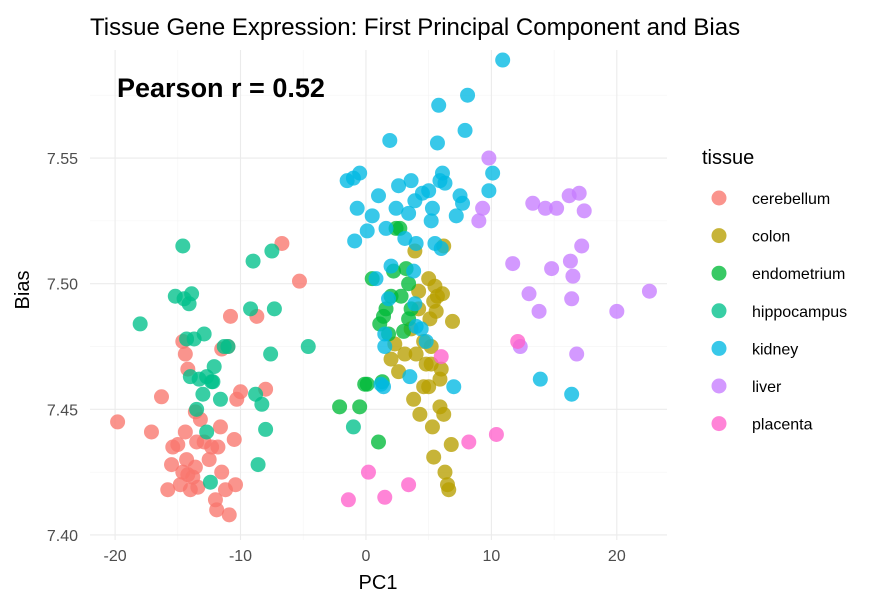  What do you see at coordinates (240, 556) in the screenshot?
I see `x-tick-label: -10` at bounding box center [240, 556].